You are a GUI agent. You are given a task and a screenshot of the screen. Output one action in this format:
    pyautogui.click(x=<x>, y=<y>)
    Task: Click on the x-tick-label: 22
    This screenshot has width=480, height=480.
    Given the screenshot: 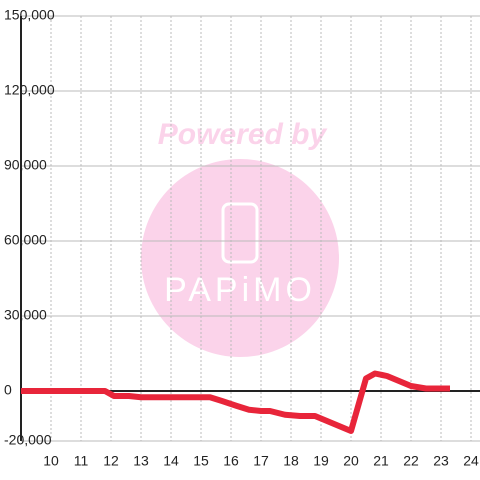 What is the action you would take?
    pyautogui.click(x=411, y=461)
    